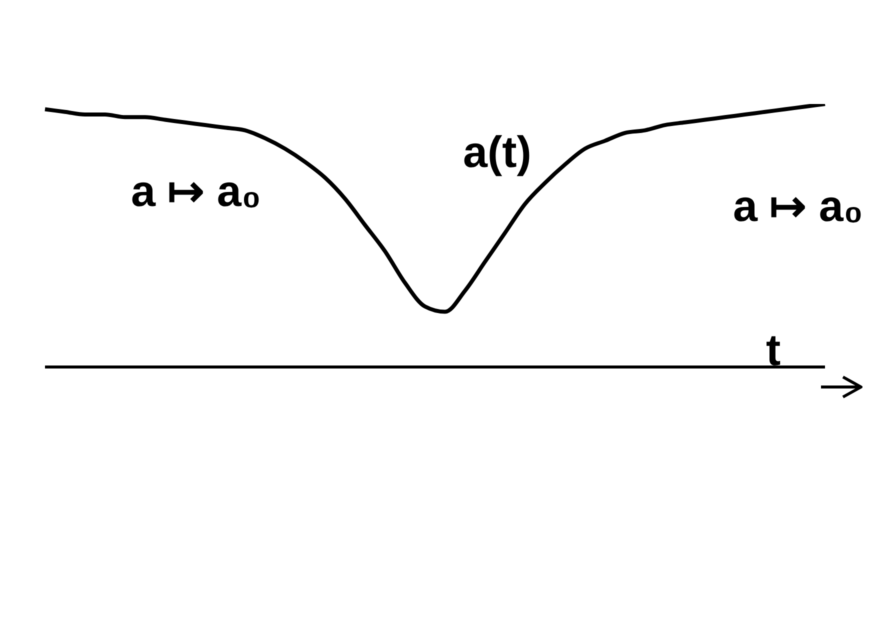 This screenshot has width=872, height=617. Describe the element at coordinates (497, 153) in the screenshot. I see `annotation: a(t)` at that location.